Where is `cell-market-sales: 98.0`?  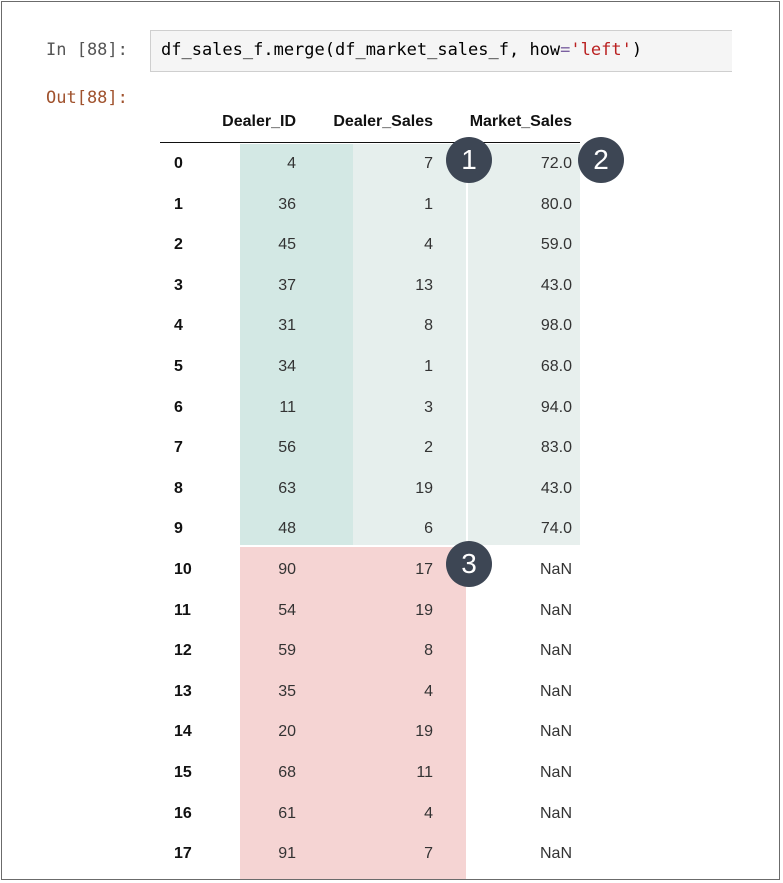 cell-market-sales: 98.0 is located at coordinates (556, 326).